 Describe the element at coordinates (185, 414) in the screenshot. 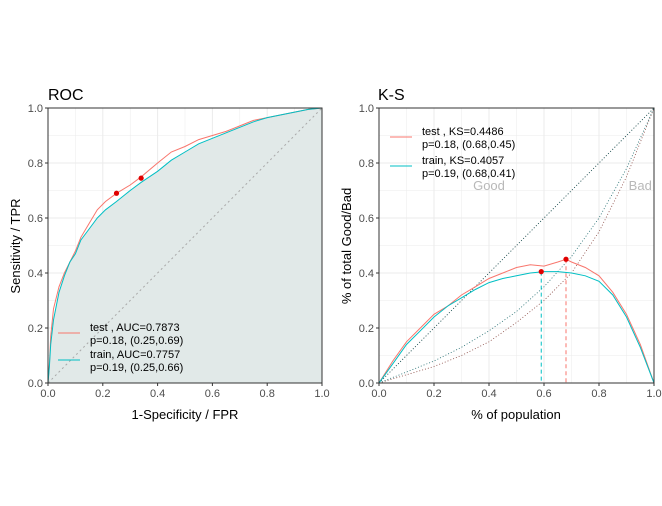

I see `roc-x-axis-label: 1-Specificity / FPR` at that location.